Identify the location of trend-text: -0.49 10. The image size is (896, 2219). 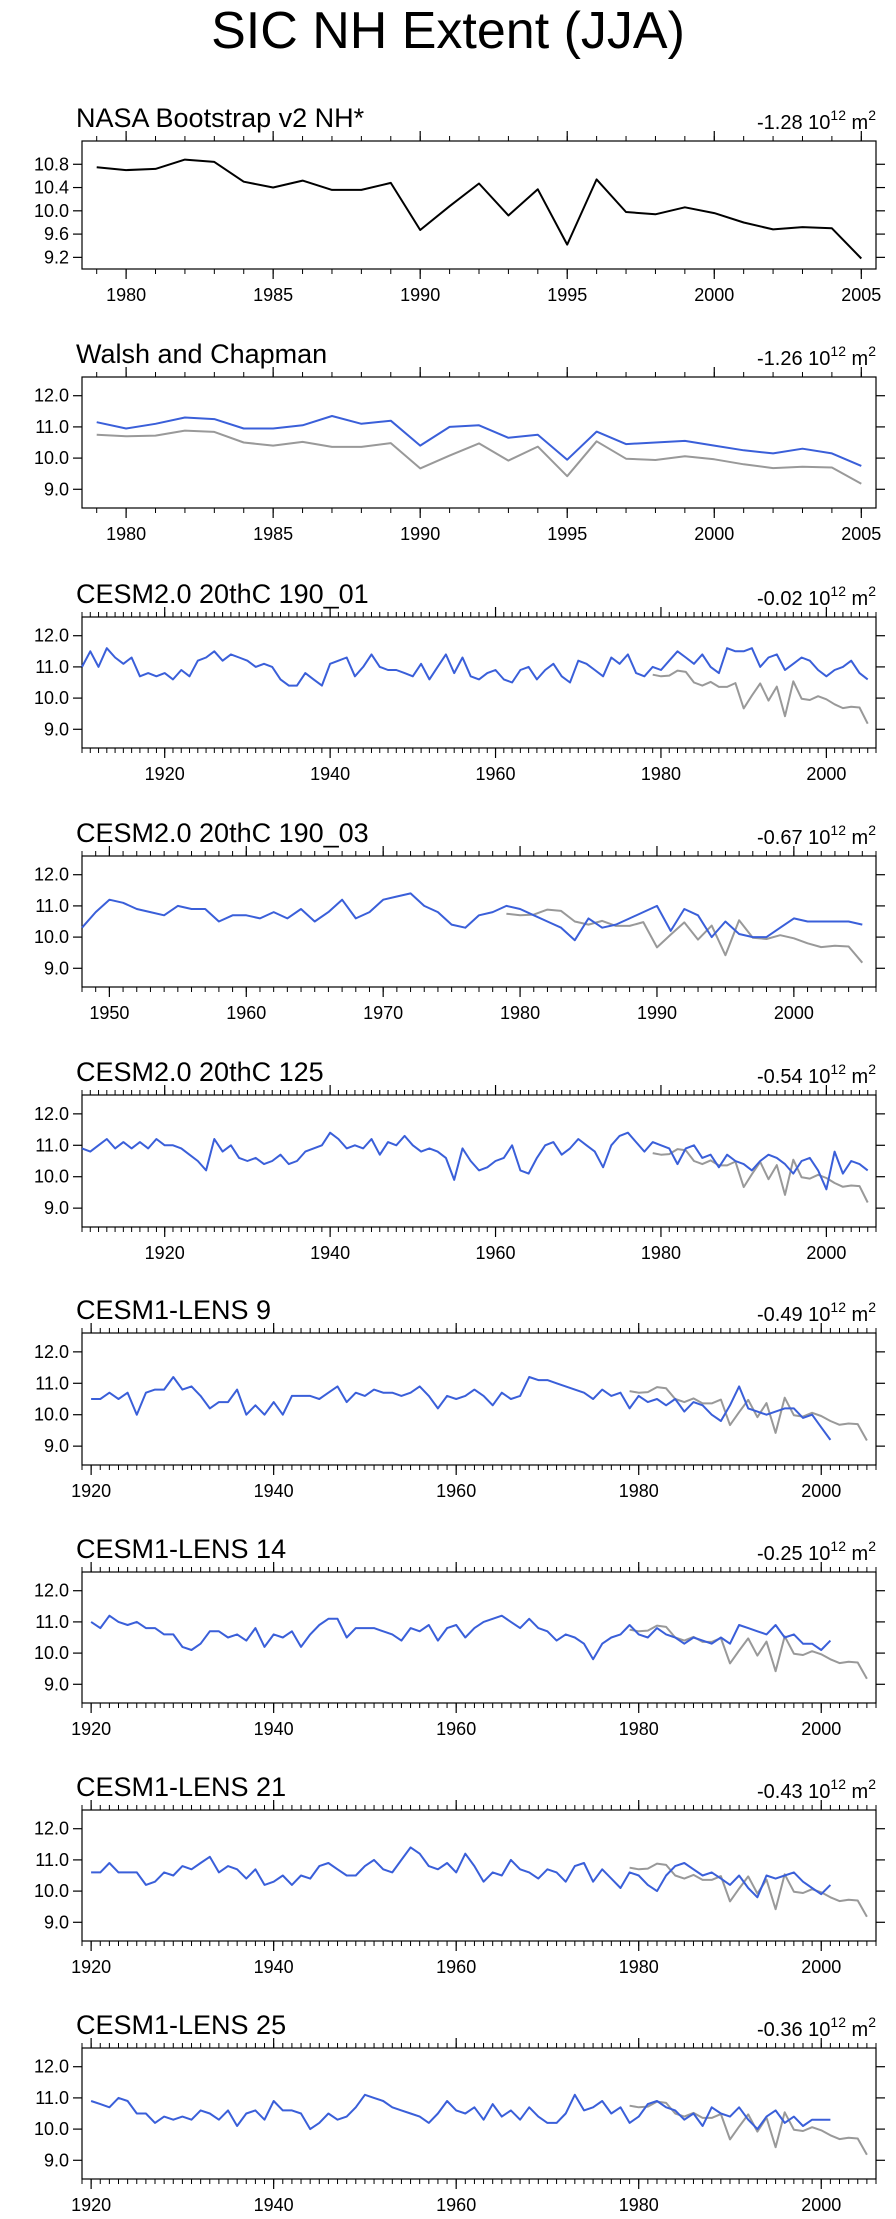
(793, 1315).